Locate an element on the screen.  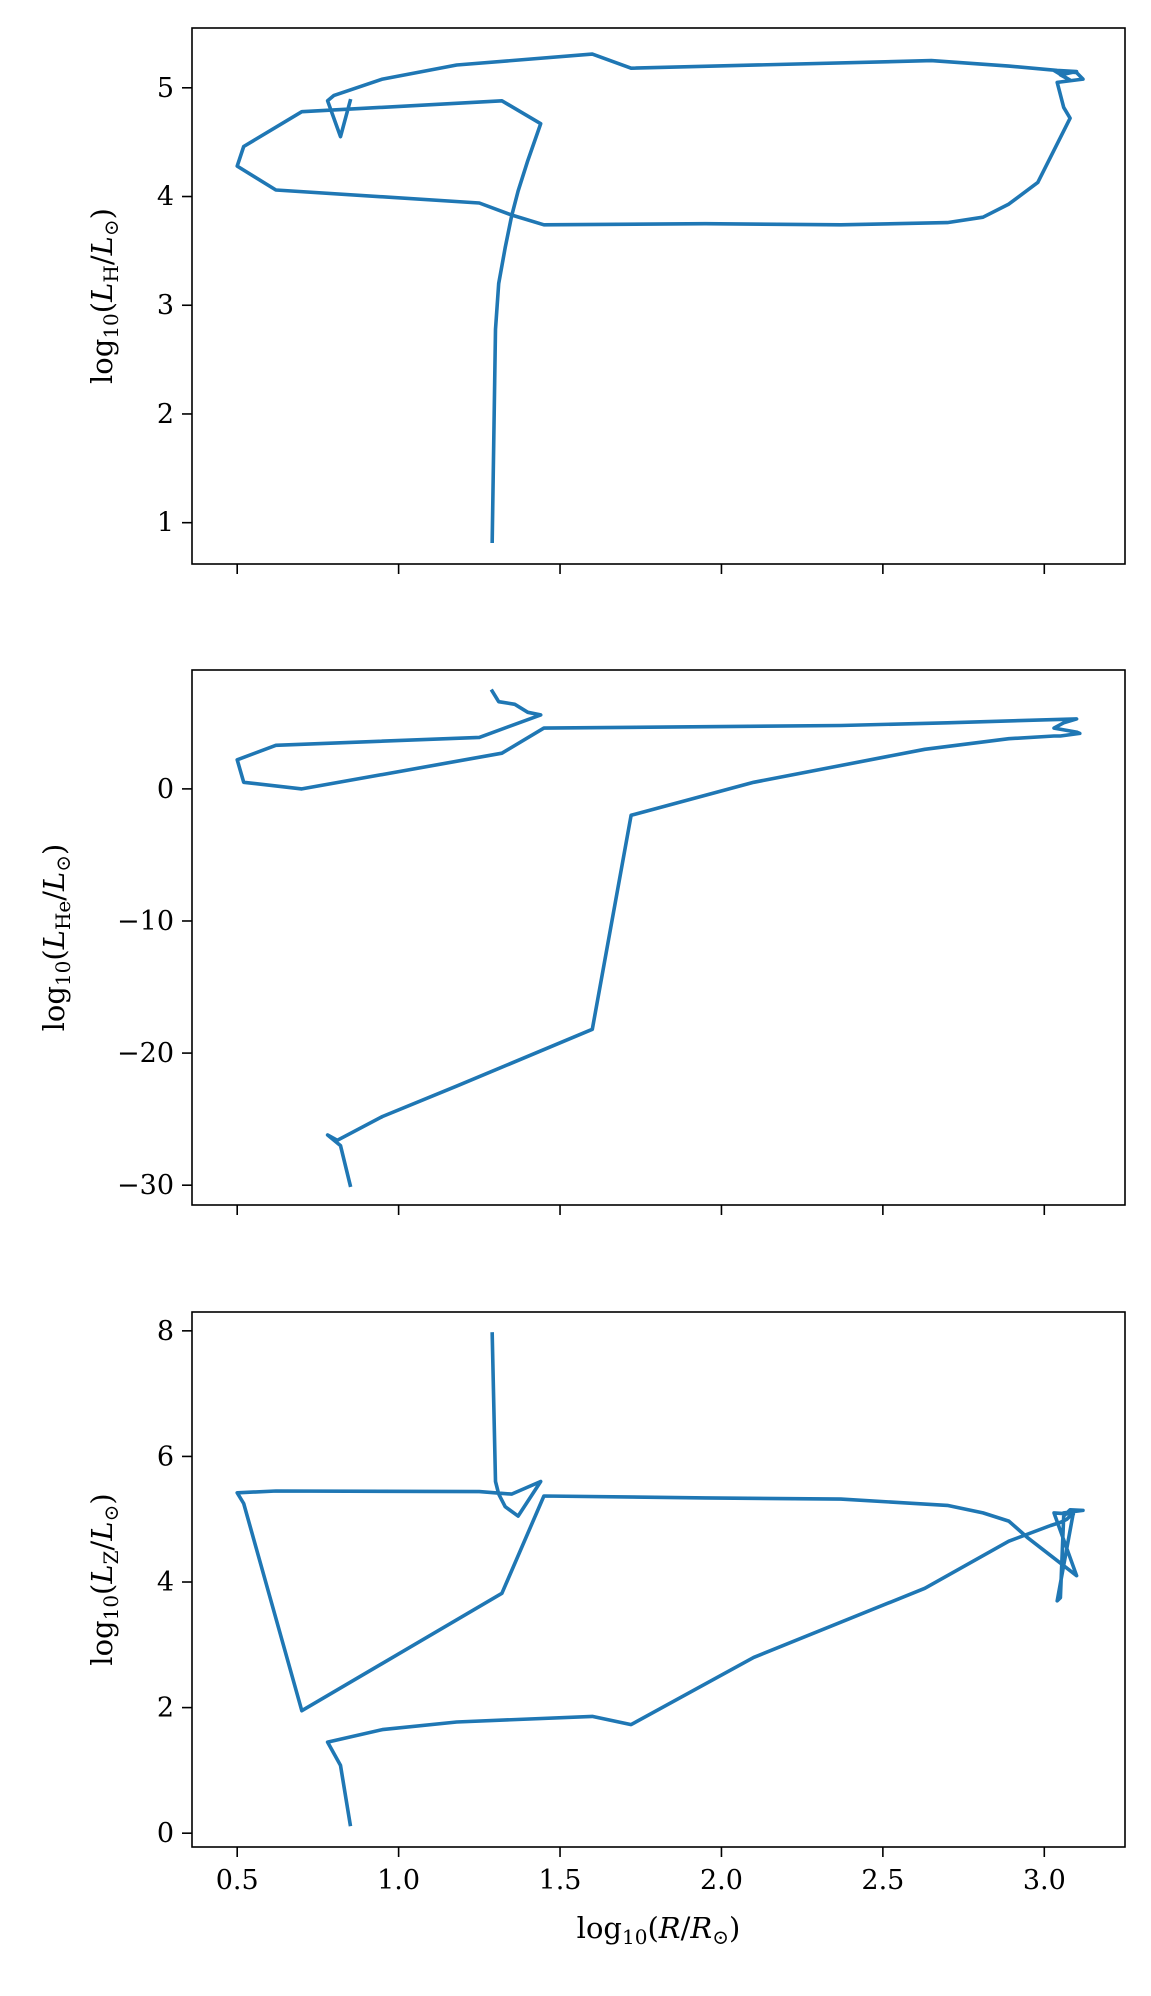
y-tick-label: 8 is located at coordinates (165, 1331).